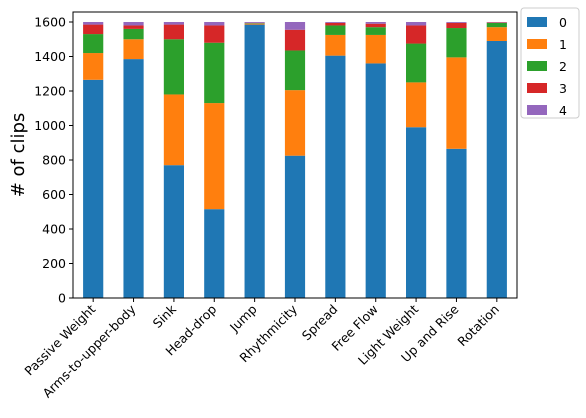  Describe the element at coordinates (563, 88) in the screenshot. I see `legend-label: 3` at that location.